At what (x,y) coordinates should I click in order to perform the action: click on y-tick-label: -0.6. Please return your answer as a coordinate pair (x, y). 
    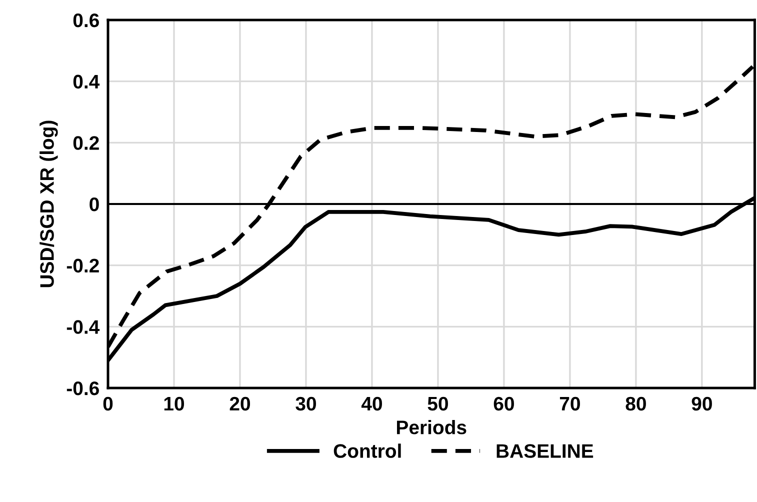
    Looking at the image, I should click on (82, 388).